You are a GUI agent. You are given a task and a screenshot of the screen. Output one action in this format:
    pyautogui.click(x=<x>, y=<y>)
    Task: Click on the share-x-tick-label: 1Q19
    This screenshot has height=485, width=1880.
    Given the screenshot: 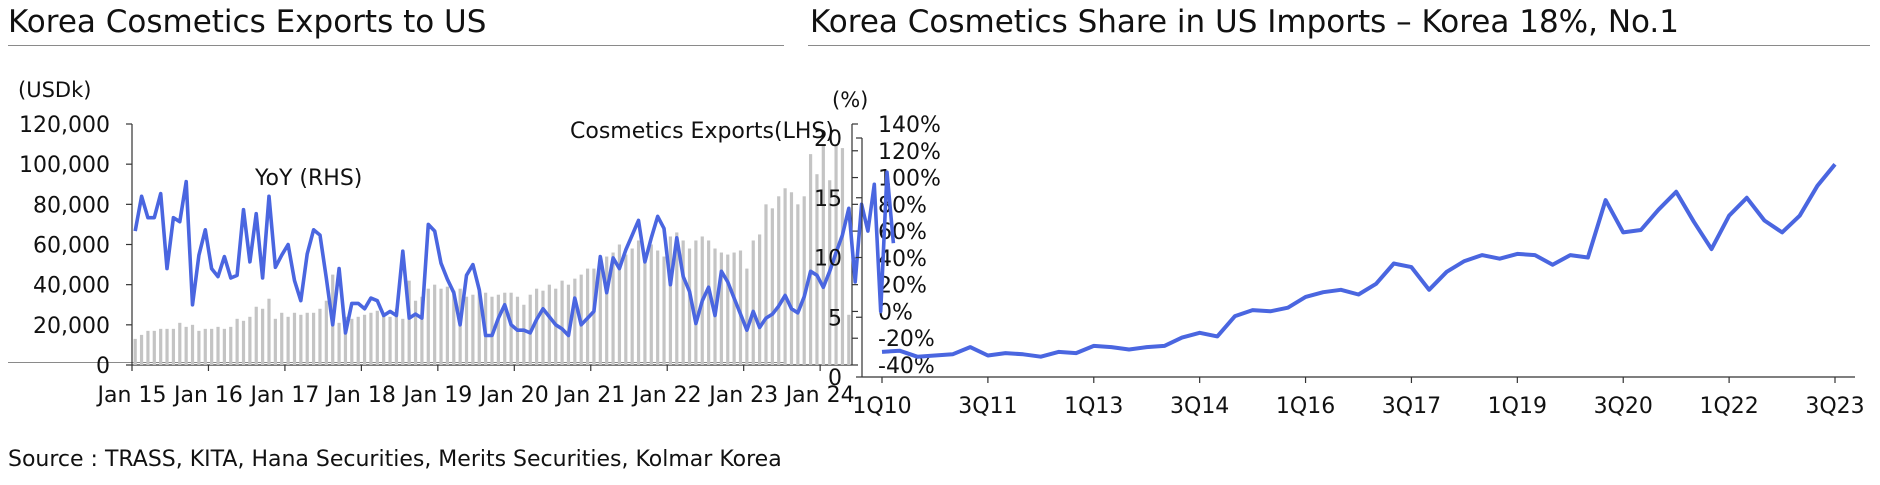 What is the action you would take?
    pyautogui.click(x=1517, y=406)
    